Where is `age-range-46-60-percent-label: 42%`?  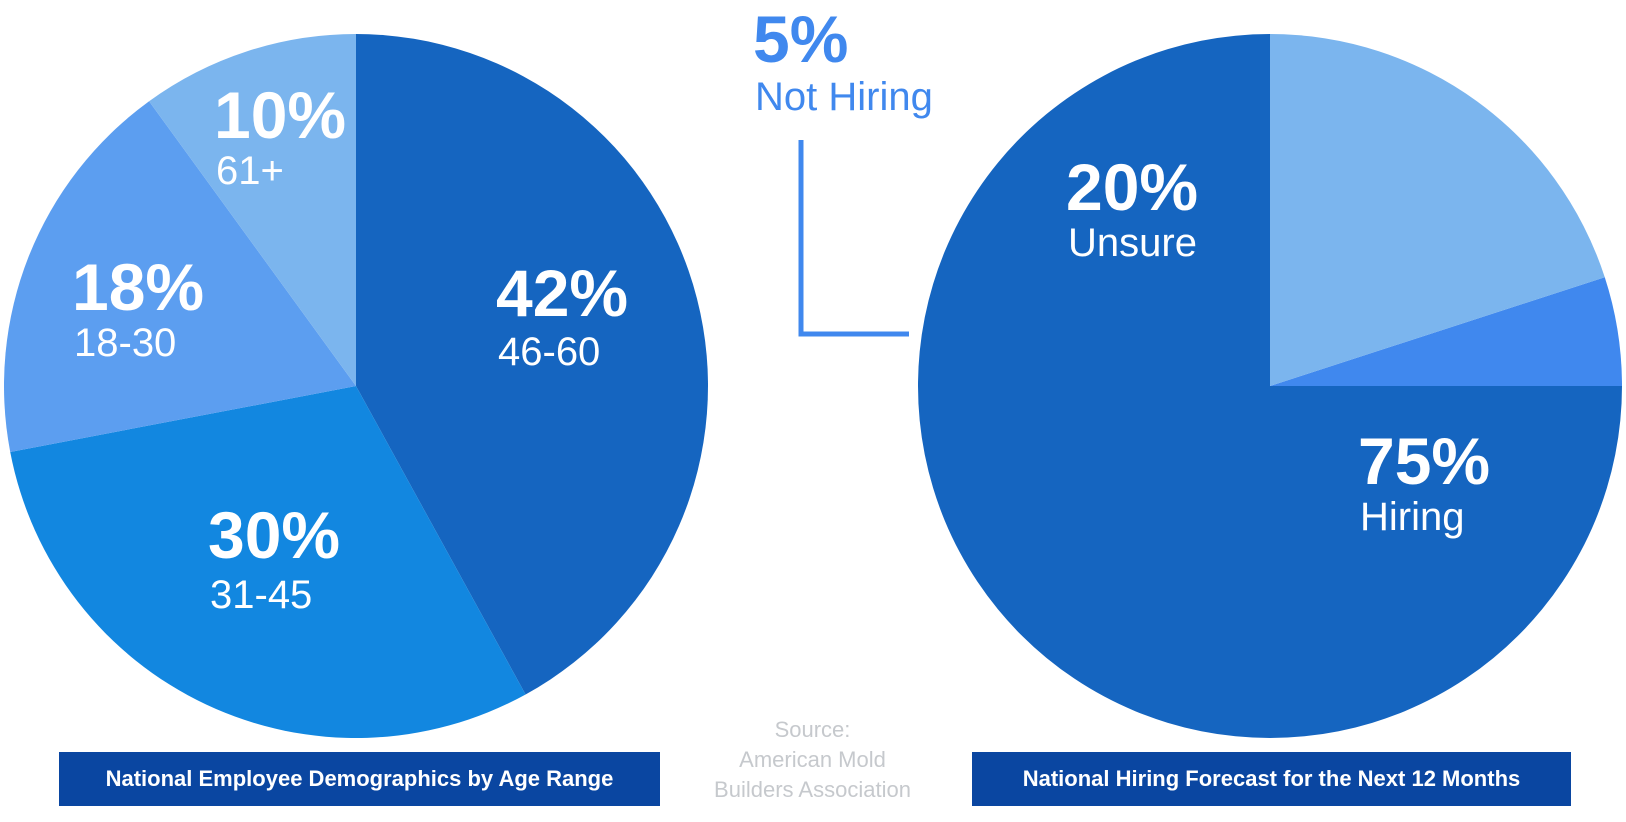 age-range-46-60-percent-label: 42% is located at coordinates (562, 293).